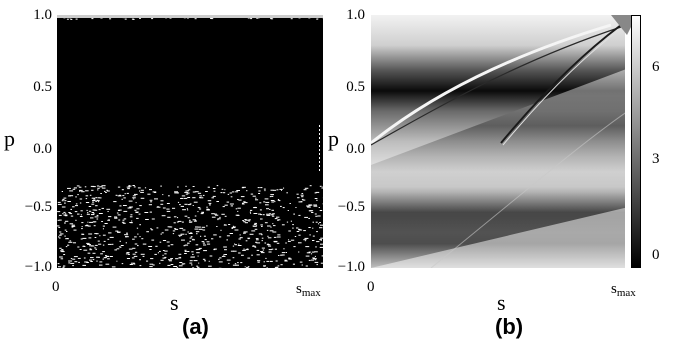 This screenshot has height=344, width=683. What do you see at coordinates (308, 290) in the screenshot?
I see `panel-a-xtick-smax: smax` at bounding box center [308, 290].